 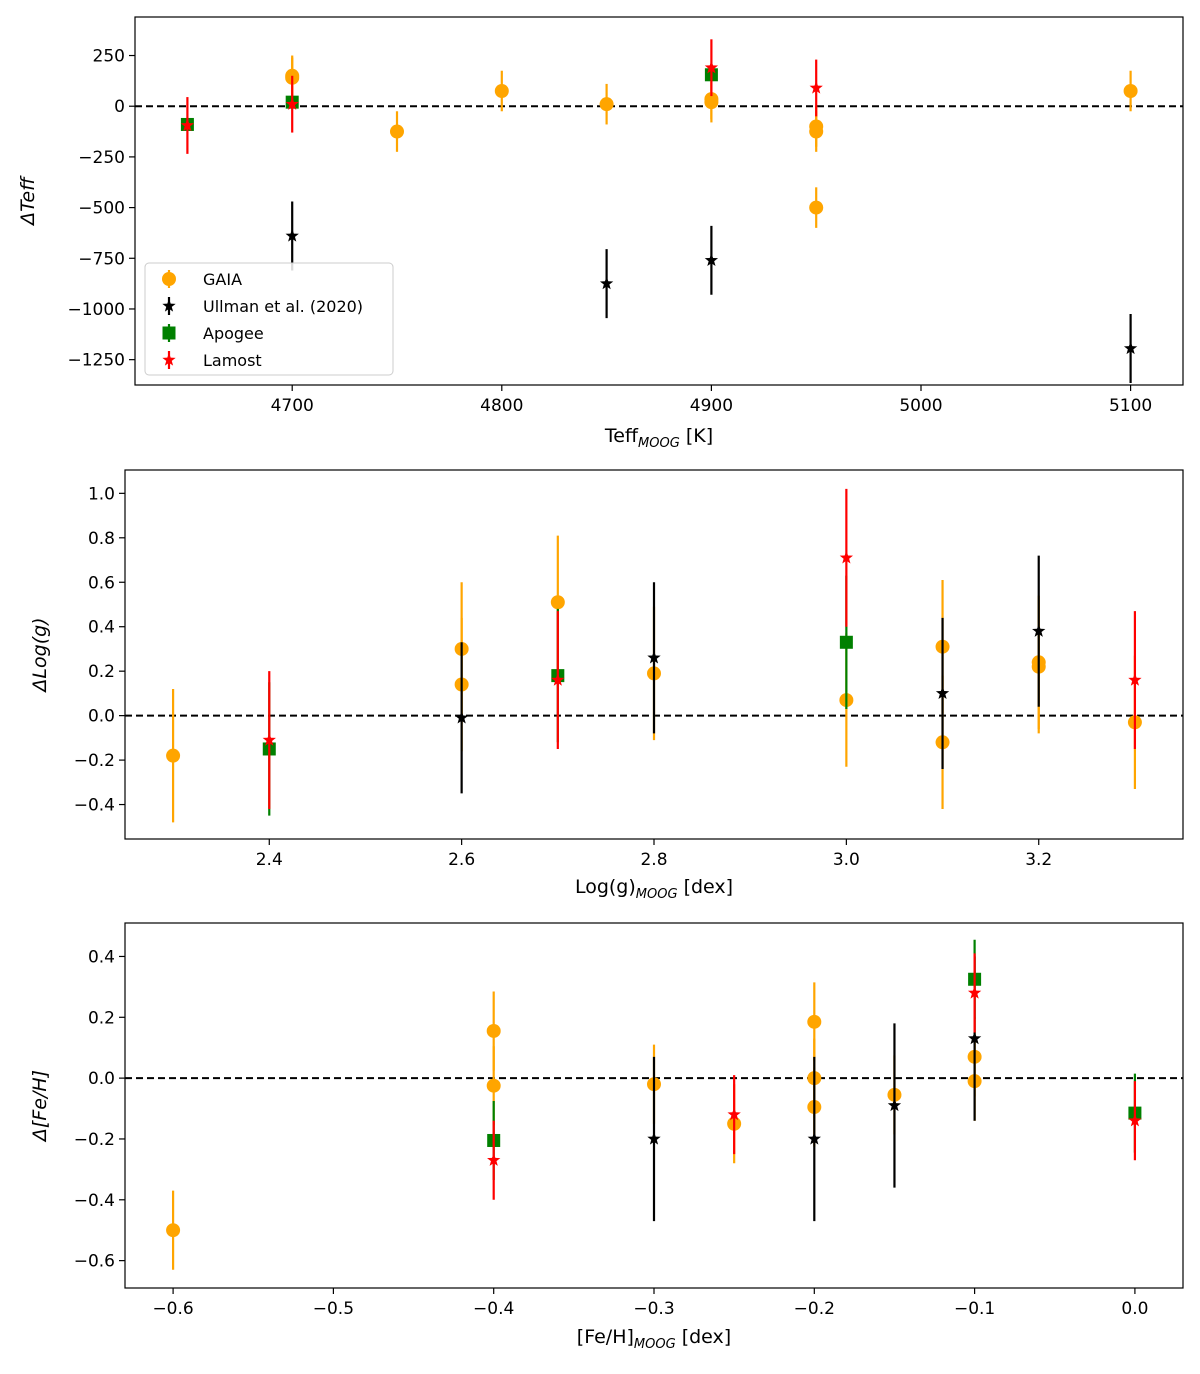 I want to click on y-tick-label: 0.8, so click(x=101, y=539).